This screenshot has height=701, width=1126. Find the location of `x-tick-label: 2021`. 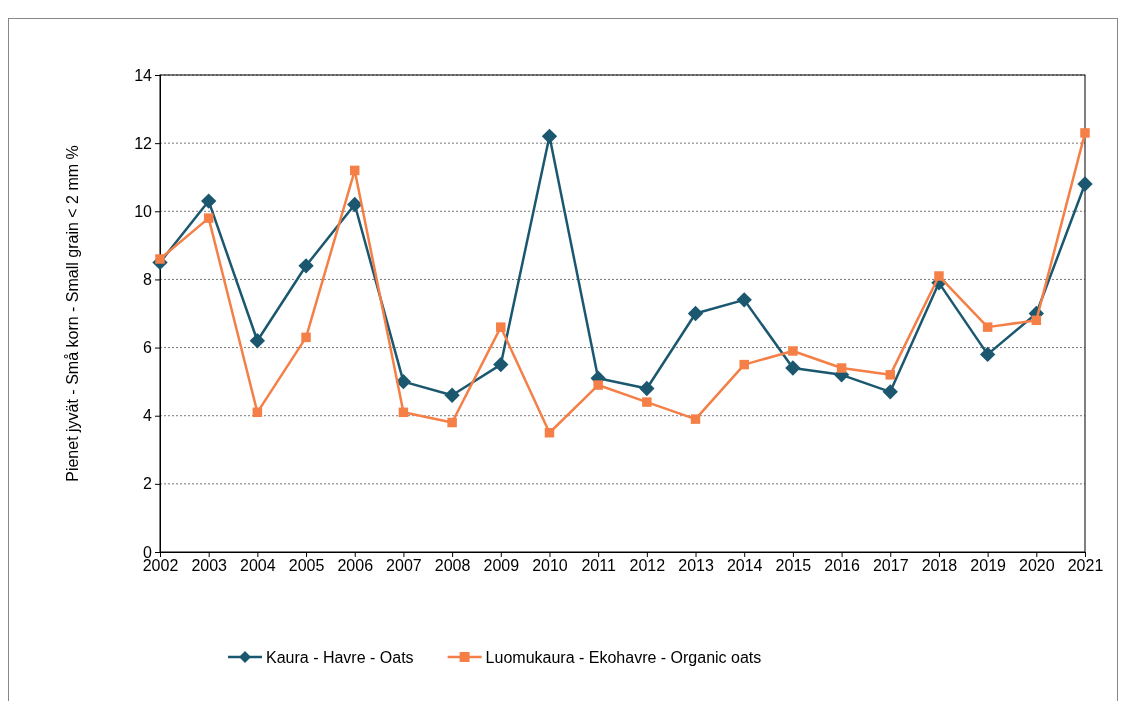

x-tick-label: 2021 is located at coordinates (1085, 566).